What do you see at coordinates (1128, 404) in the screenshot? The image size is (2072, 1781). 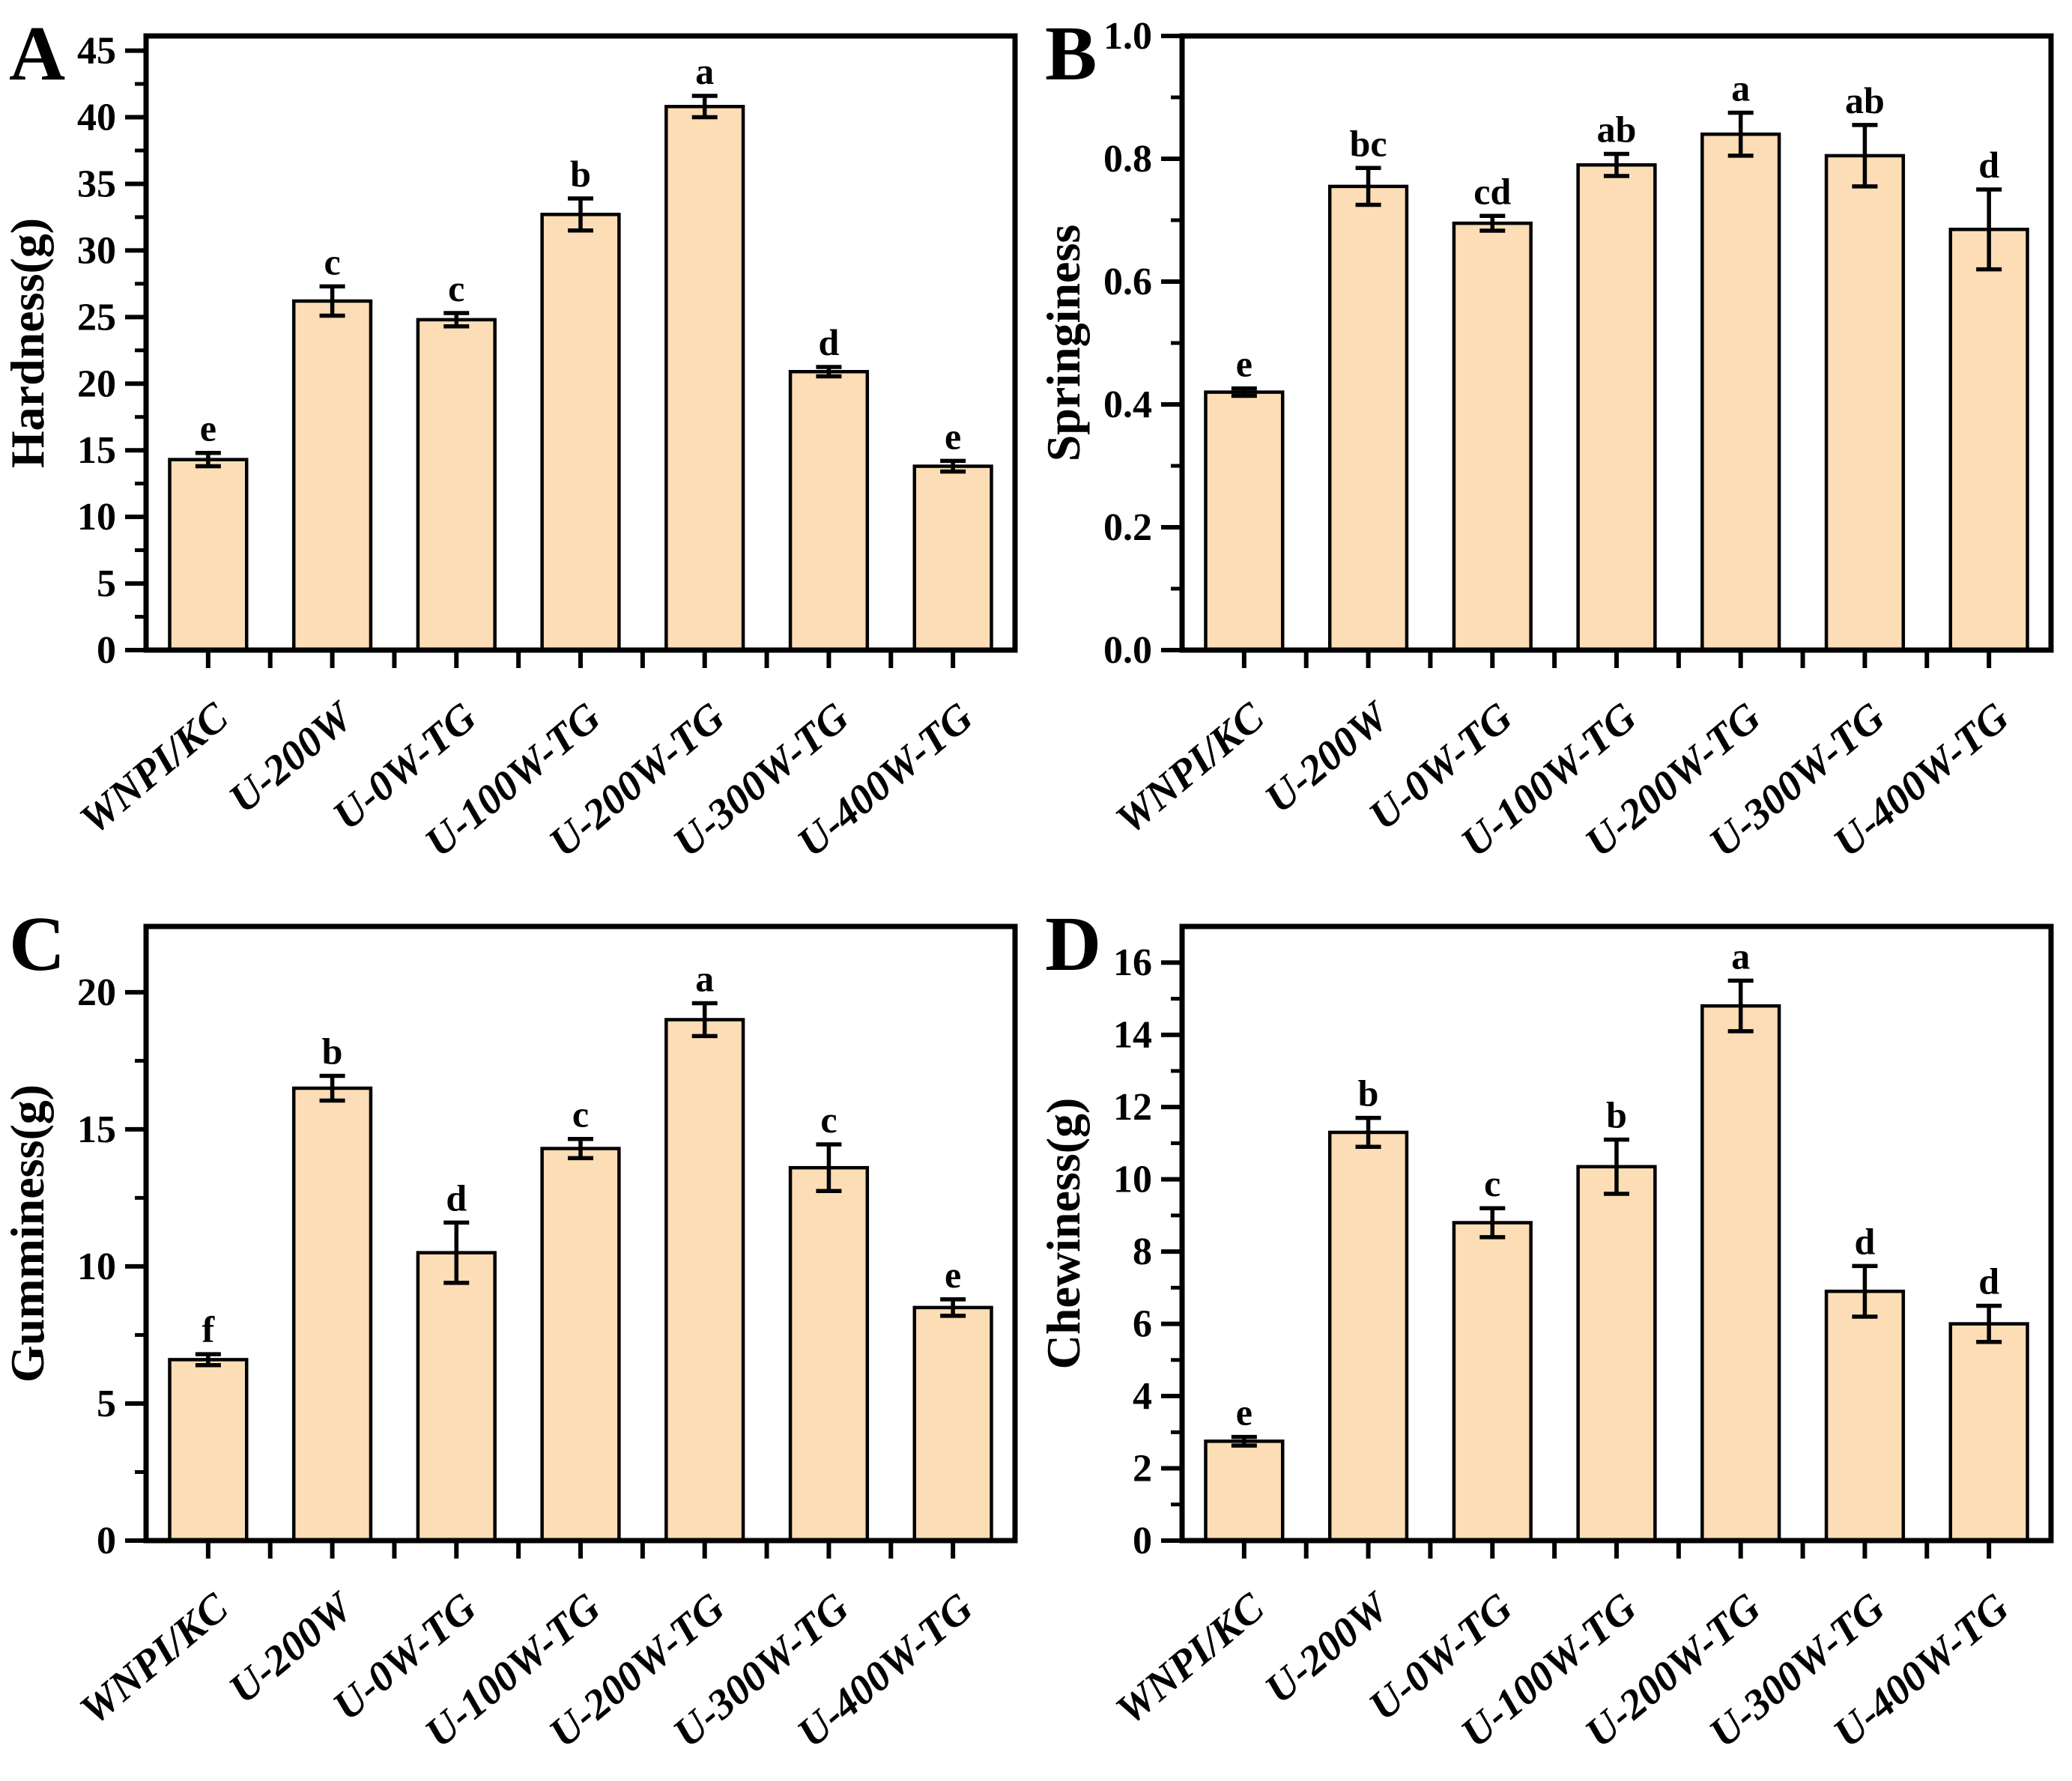 I see `y-tick-label: 0.4` at bounding box center [1128, 404].